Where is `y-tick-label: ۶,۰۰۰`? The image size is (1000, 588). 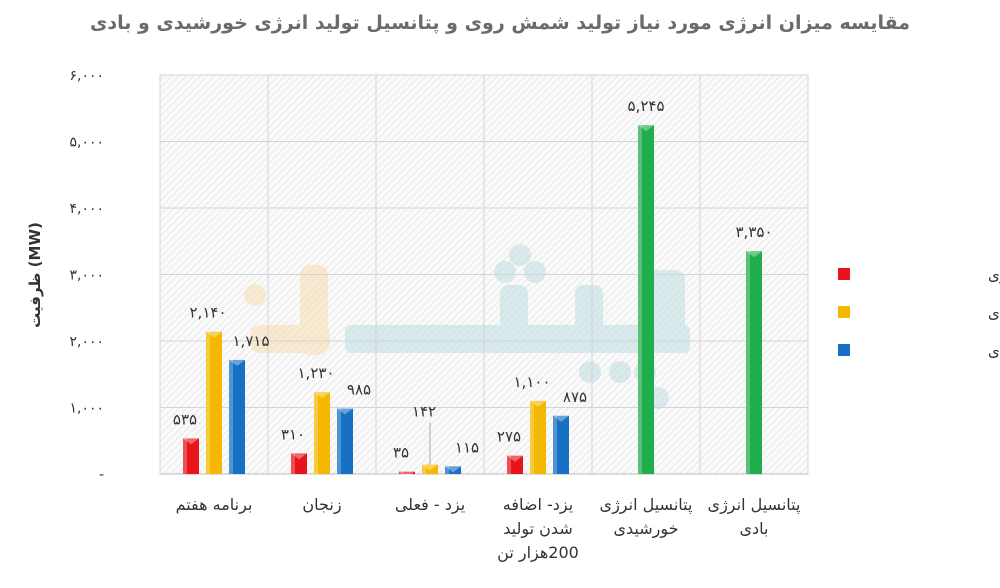
y-tick-label: ۶,۰۰۰ is located at coordinates (86, 76).